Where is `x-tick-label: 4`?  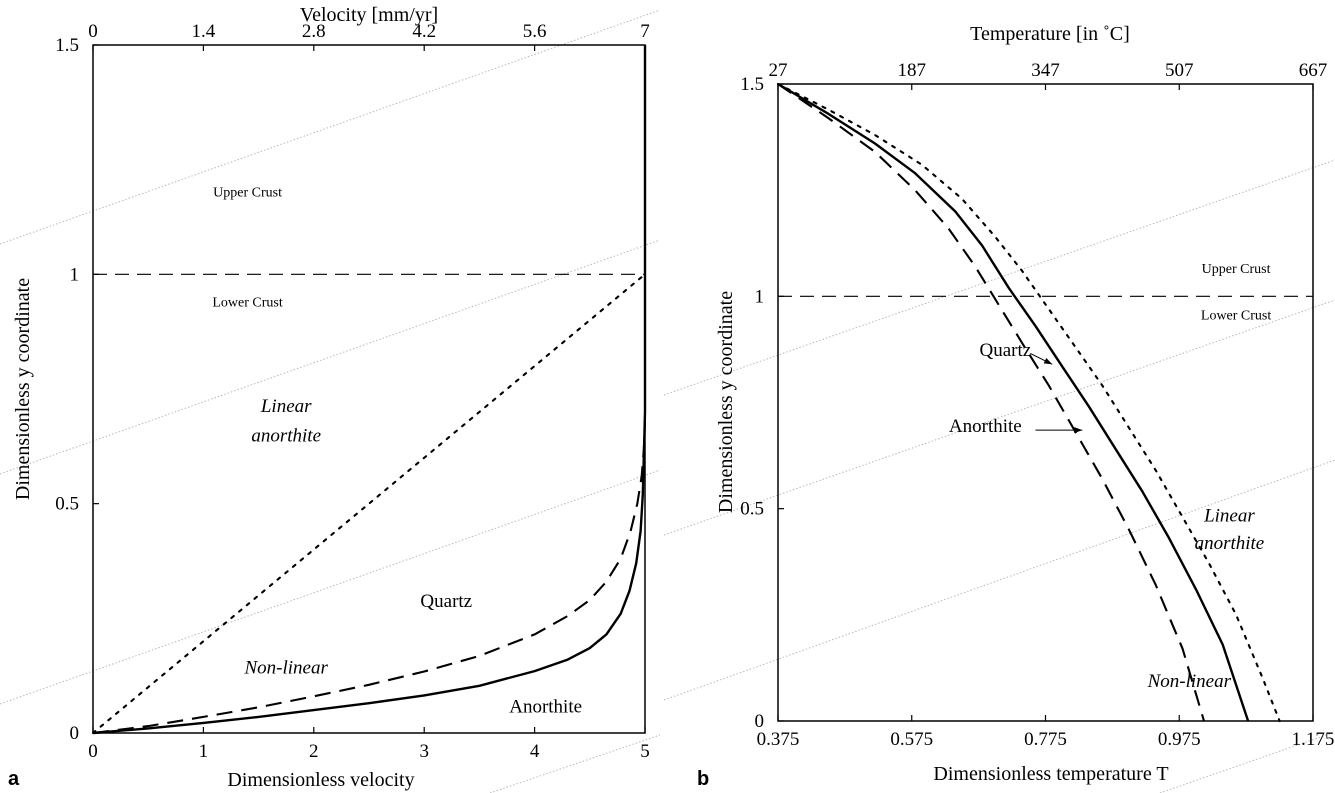
x-tick-label: 4 is located at coordinates (535, 751).